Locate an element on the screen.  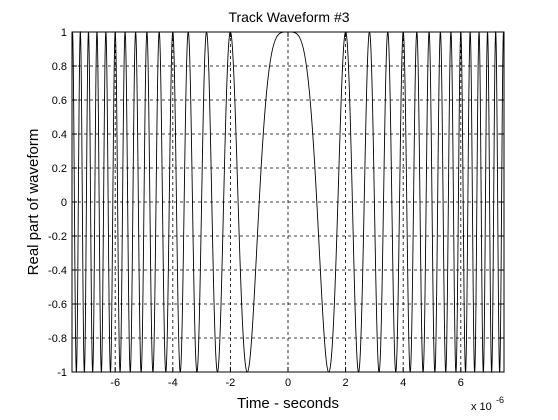
x-tick-label: 4 is located at coordinates (403, 383).